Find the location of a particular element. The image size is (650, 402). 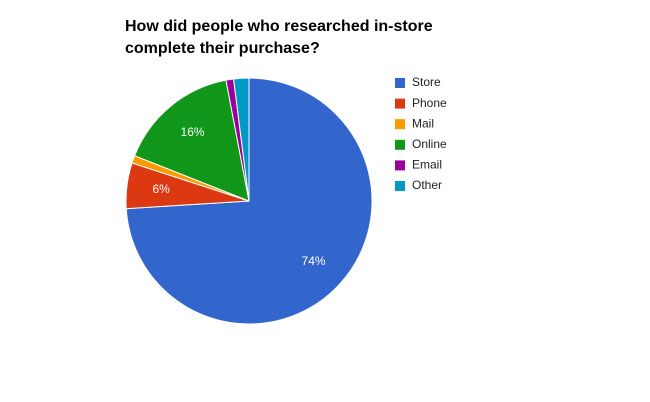

slice-label: 16% is located at coordinates (193, 132).